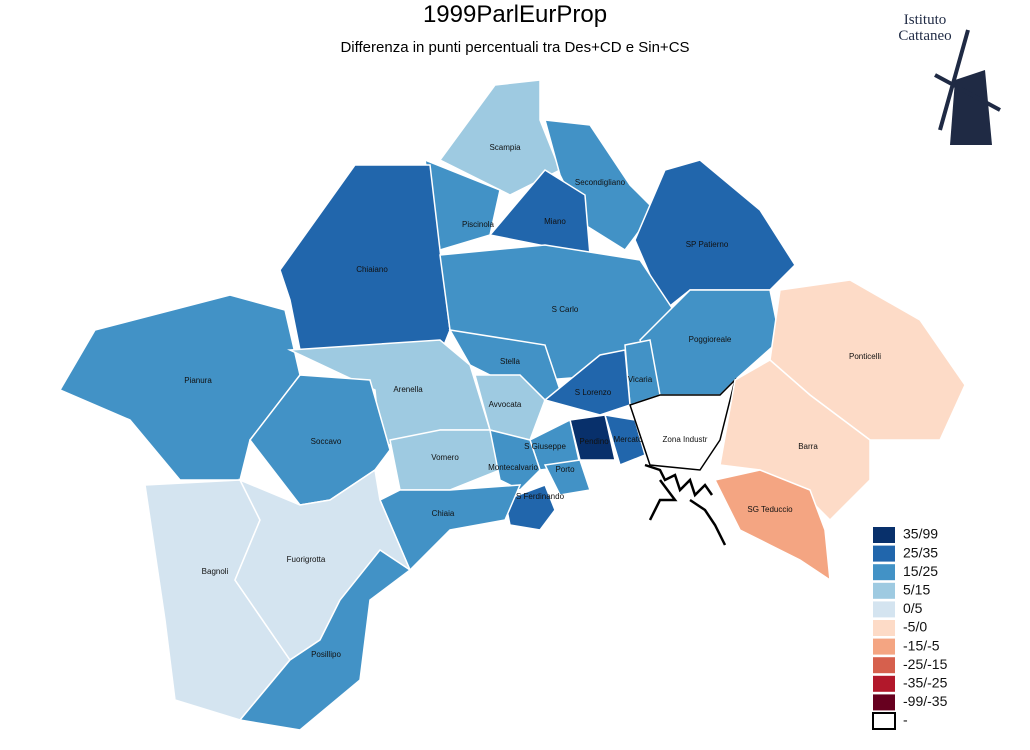 The height and width of the screenshot is (750, 1030). I want to click on logo: Istituto Cattaneo, so click(949, 78).